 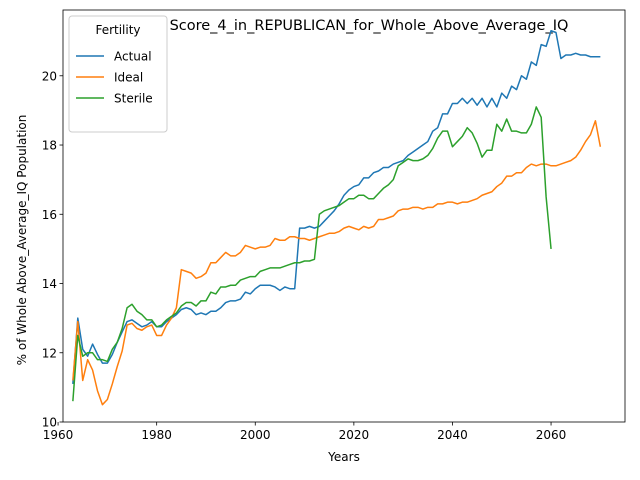 I want to click on legend-label-actual: Actual, so click(x=133, y=57).